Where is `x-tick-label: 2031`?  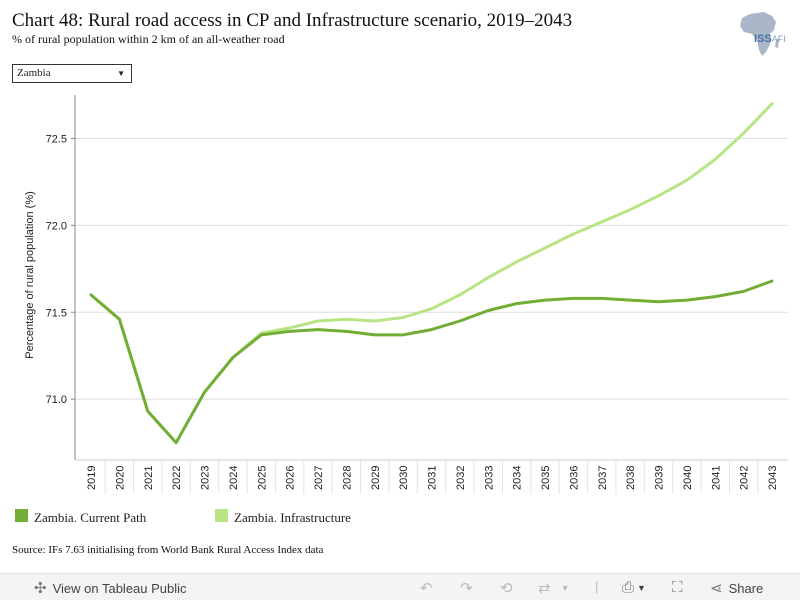 x-tick-label: 2031 is located at coordinates (433, 478).